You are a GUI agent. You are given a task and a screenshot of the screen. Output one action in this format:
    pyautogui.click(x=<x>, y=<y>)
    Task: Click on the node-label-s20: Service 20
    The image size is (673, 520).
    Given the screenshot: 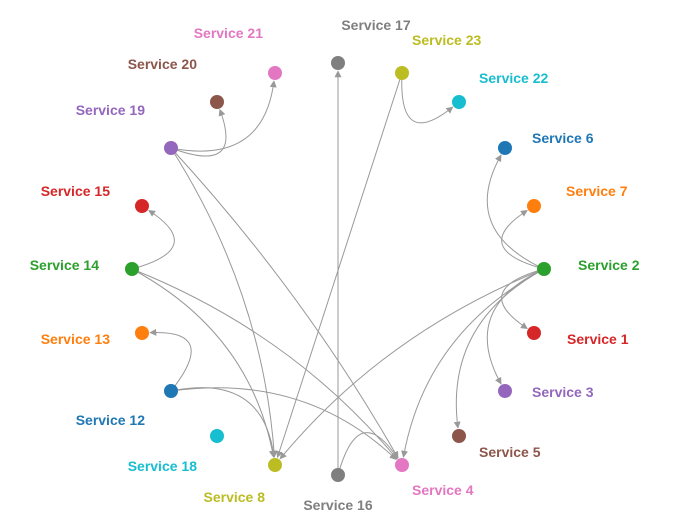 What is the action you would take?
    pyautogui.click(x=162, y=64)
    